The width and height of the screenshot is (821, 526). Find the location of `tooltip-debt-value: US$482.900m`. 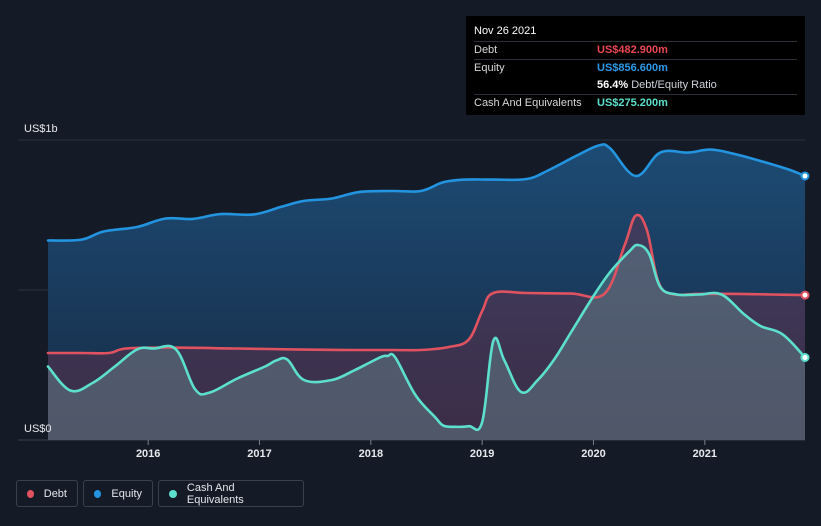

tooltip-debt-value: US$482.900m is located at coordinates (632, 50).